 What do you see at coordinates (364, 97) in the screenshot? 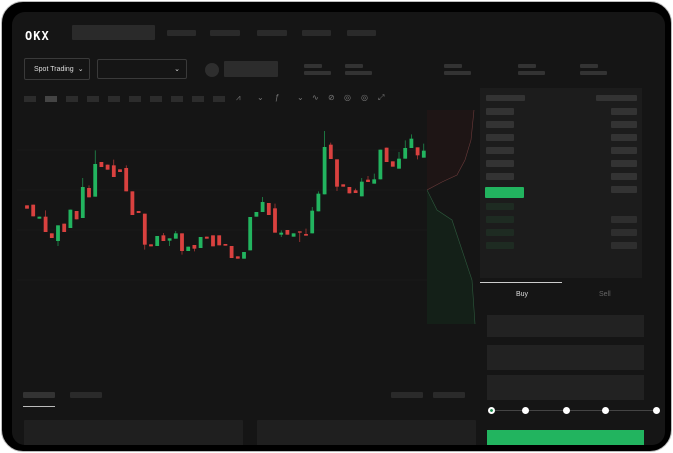
I see `circle-icon: ◎` at bounding box center [364, 97].